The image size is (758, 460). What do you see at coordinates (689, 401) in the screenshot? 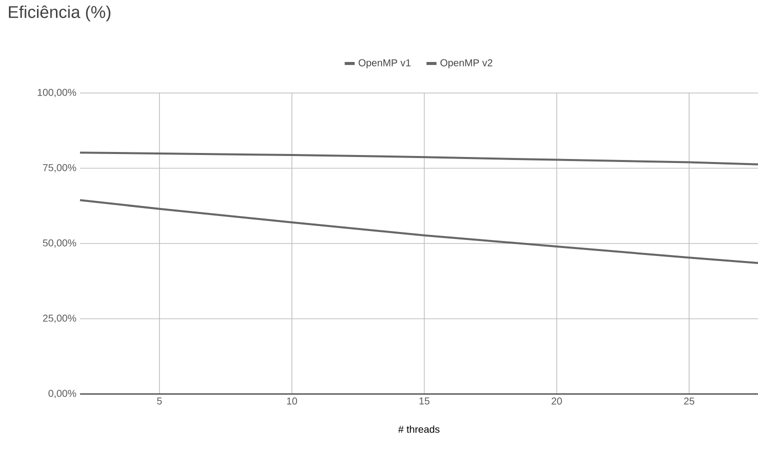
I see `x-tick-label: 25` at bounding box center [689, 401].